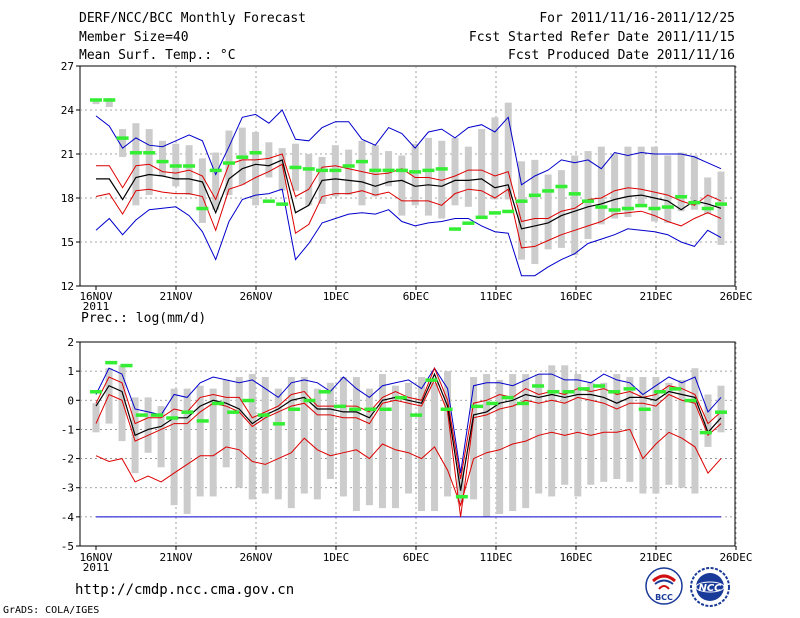 The image size is (800, 618). Describe the element at coordinates (67, 154) in the screenshot. I see `temp-ytick-label: 21` at that location.